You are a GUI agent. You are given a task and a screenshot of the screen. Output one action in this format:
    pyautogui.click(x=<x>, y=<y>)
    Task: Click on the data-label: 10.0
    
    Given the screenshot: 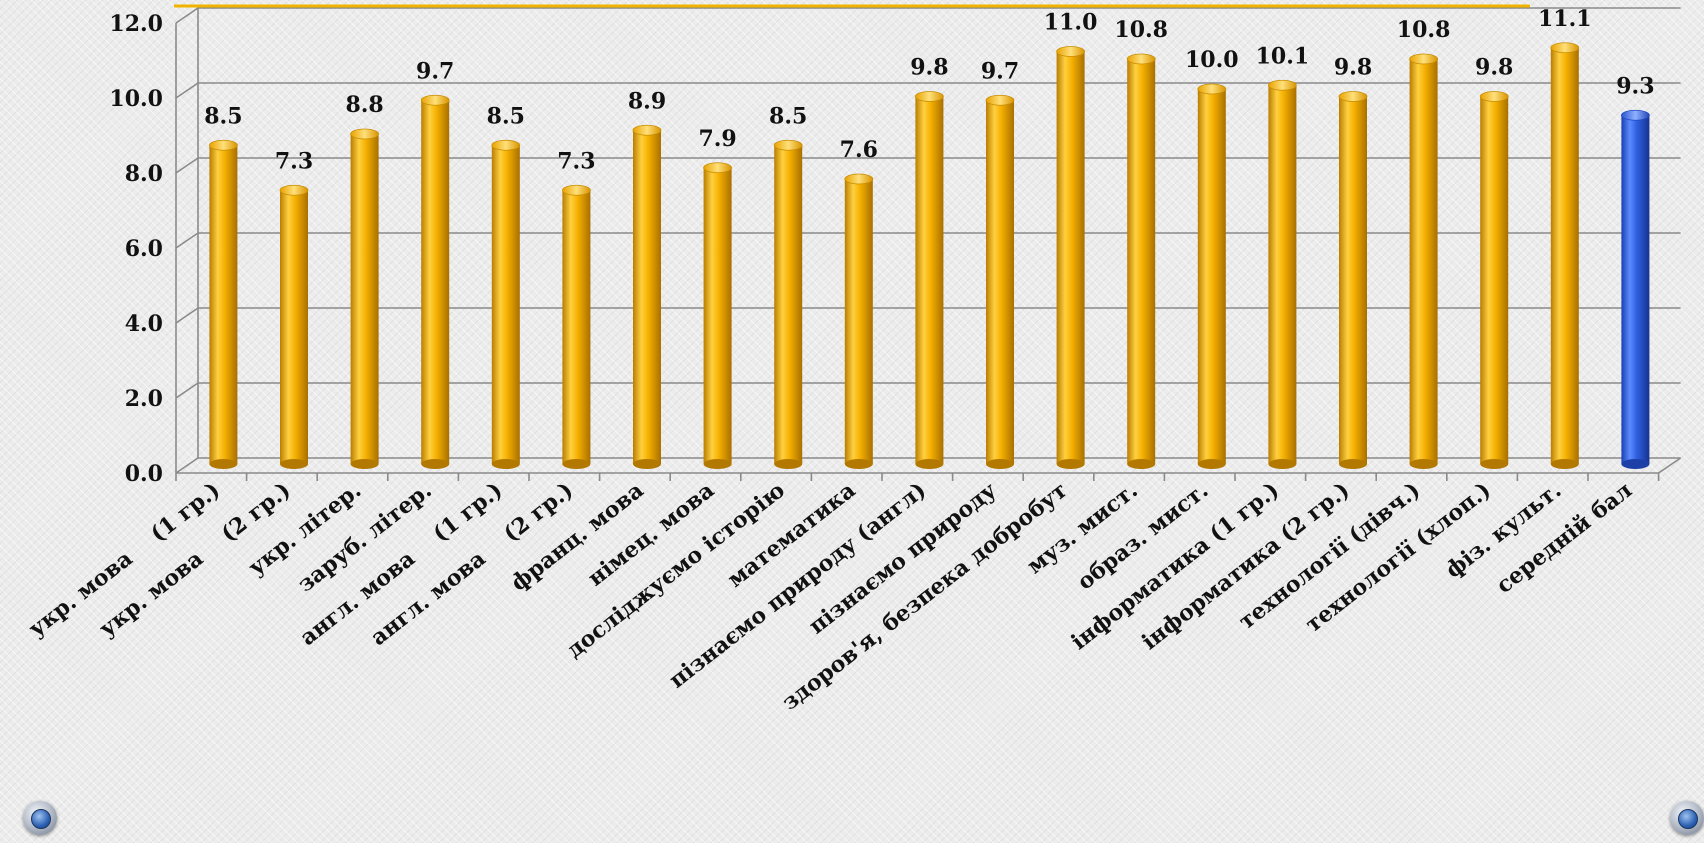 What is the action you would take?
    pyautogui.click(x=1212, y=60)
    